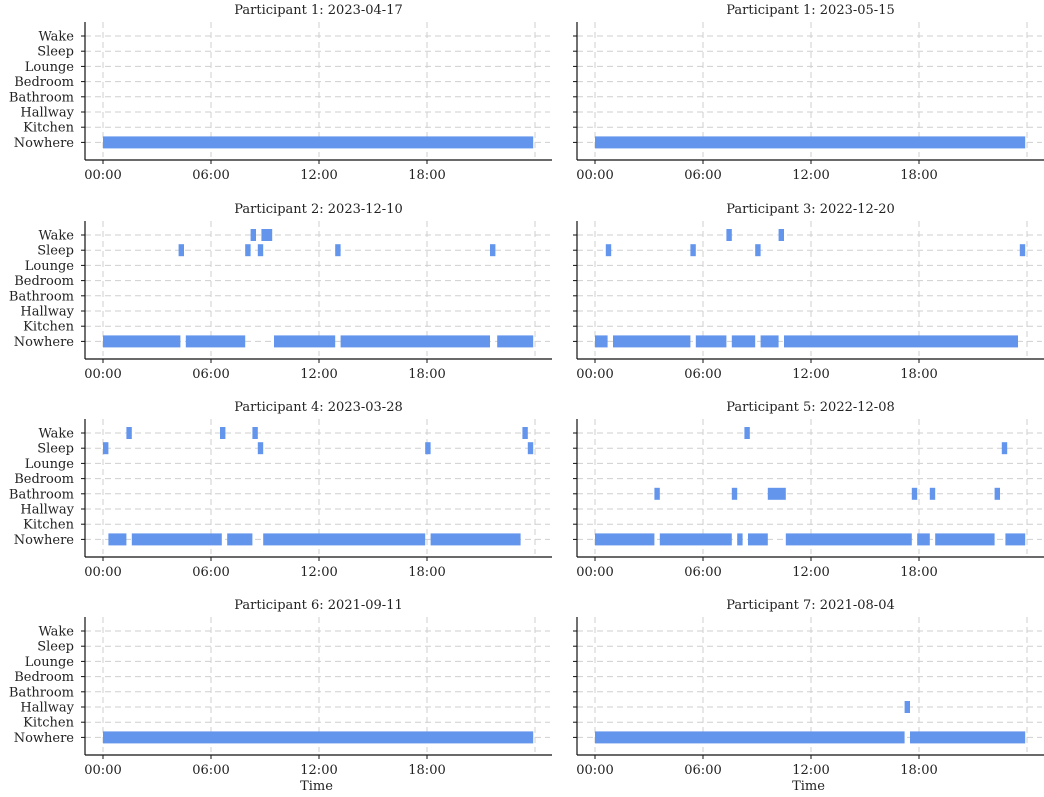 The width and height of the screenshot is (1044, 797). Describe the element at coordinates (810, 209) in the screenshot. I see `panel-title: Participant 3: 2022-12-20` at that location.